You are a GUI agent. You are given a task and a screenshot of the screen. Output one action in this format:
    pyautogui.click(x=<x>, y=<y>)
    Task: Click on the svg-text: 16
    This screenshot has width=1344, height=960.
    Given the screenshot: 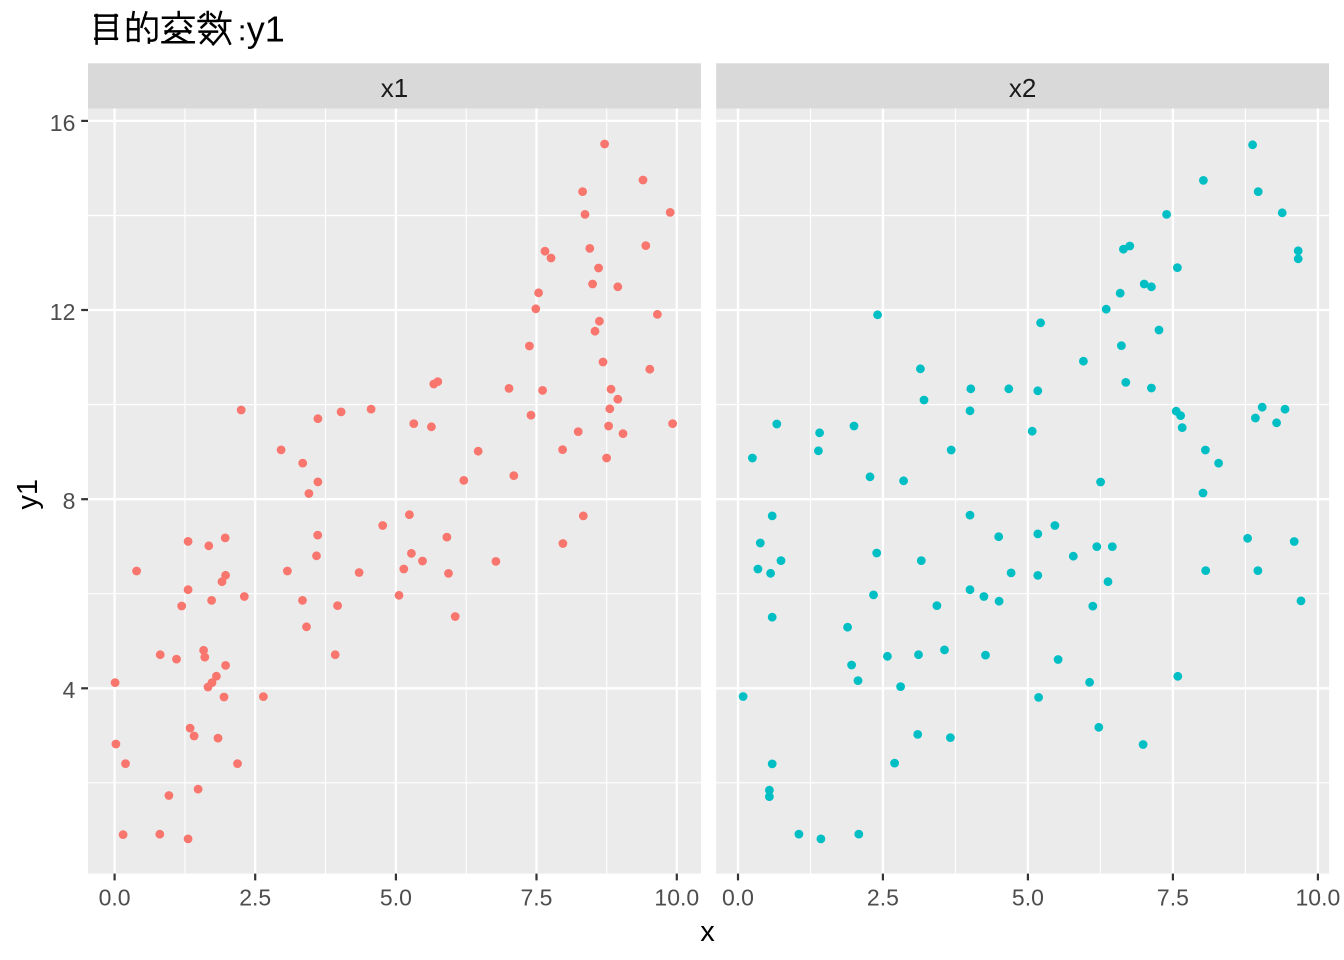 What is the action you would take?
    pyautogui.click(x=63, y=123)
    